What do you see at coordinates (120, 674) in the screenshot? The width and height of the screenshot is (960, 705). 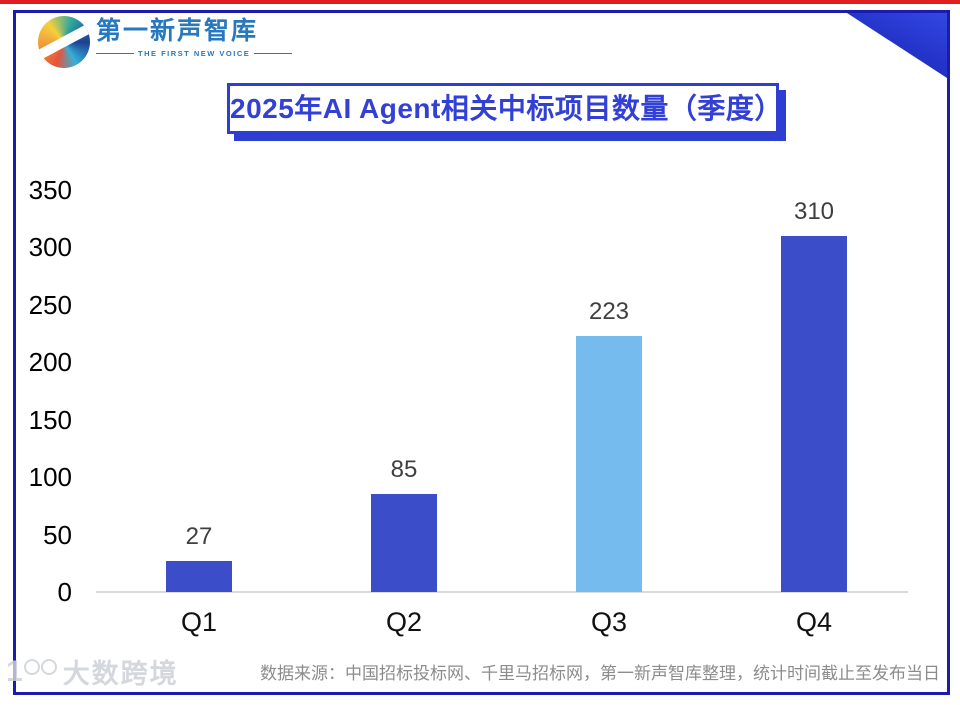 I see `watermark-text: 大数跨境` at bounding box center [120, 674].